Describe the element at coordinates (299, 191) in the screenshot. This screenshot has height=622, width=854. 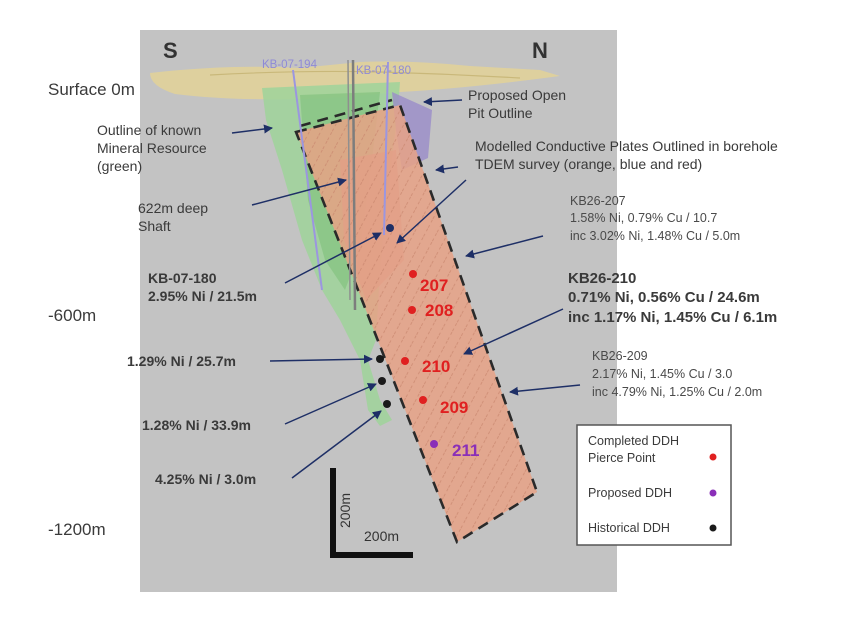
I see `arrow-shaft` at that location.